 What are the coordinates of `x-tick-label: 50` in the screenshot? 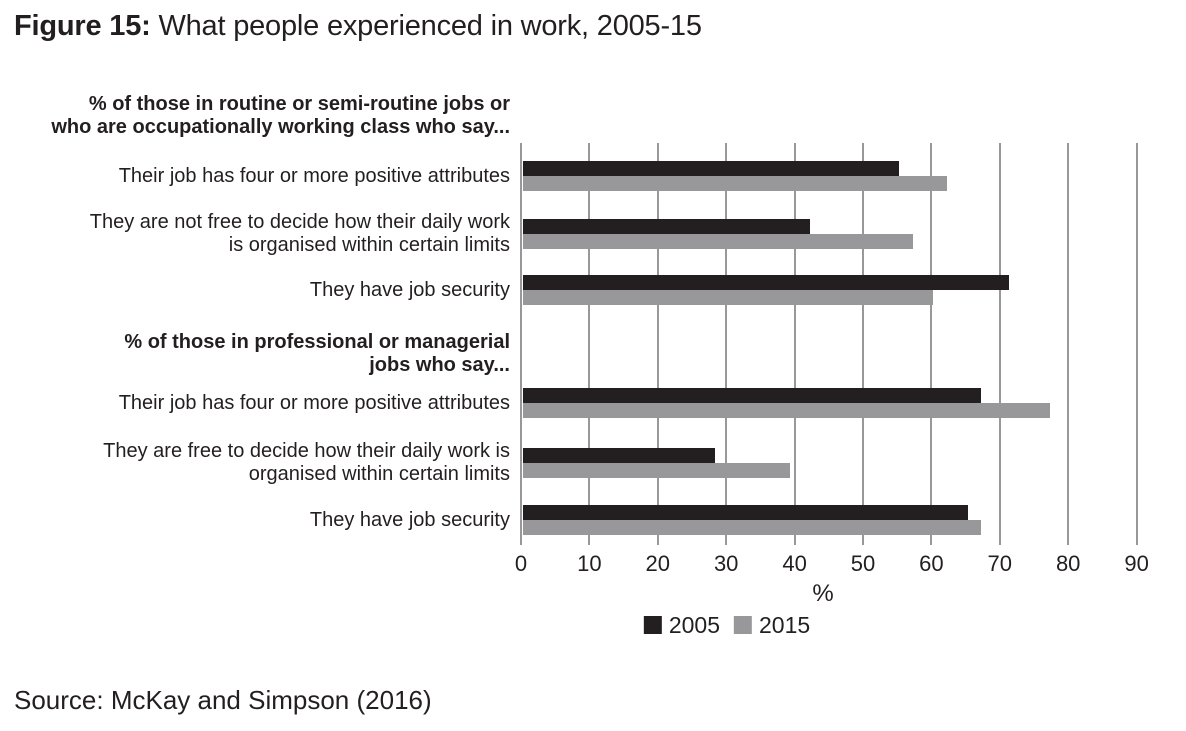 It's located at (863, 563).